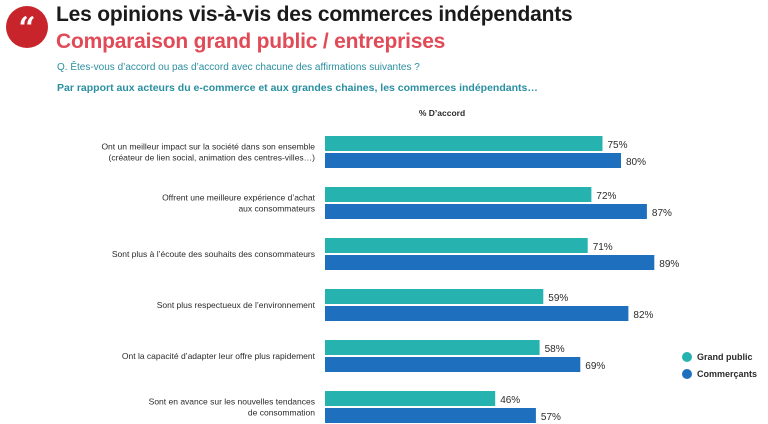  What do you see at coordinates (618, 145) in the screenshot?
I see `data-label: 75%` at bounding box center [618, 145].